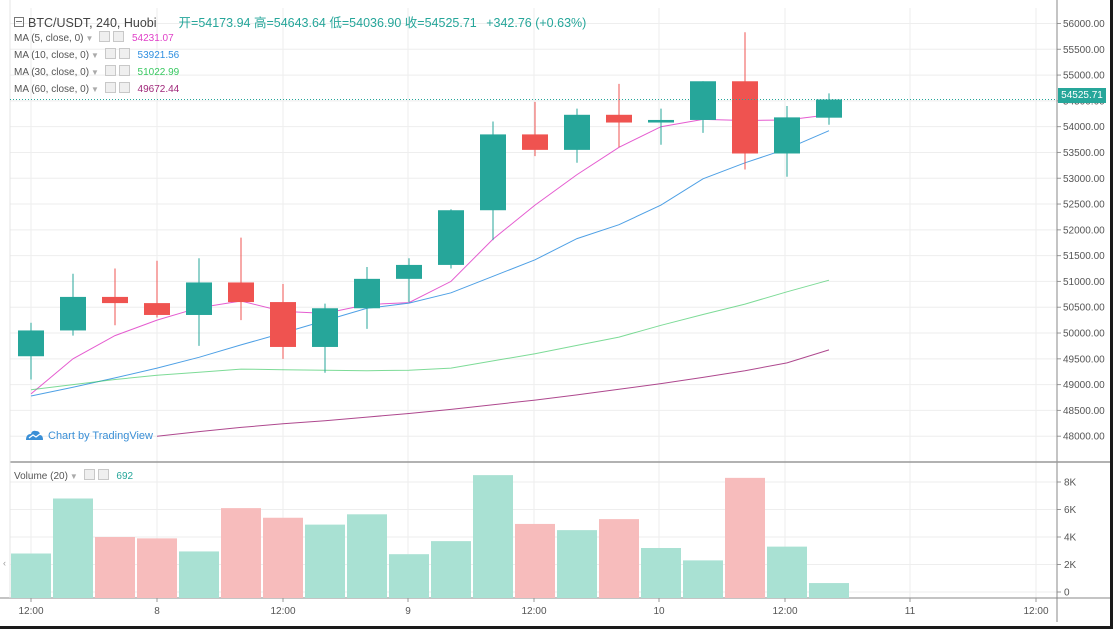 Image resolution: width=1113 pixels, height=629 pixels. What do you see at coordinates (1084, 334) in the screenshot?
I see `price-tick-label: 50000.00` at bounding box center [1084, 334].